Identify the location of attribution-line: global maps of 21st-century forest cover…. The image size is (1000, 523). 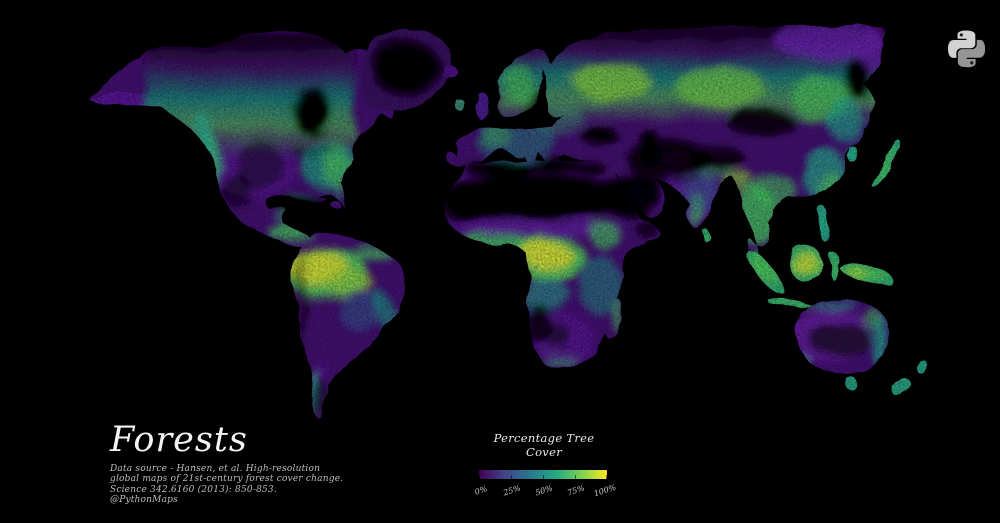
(227, 479).